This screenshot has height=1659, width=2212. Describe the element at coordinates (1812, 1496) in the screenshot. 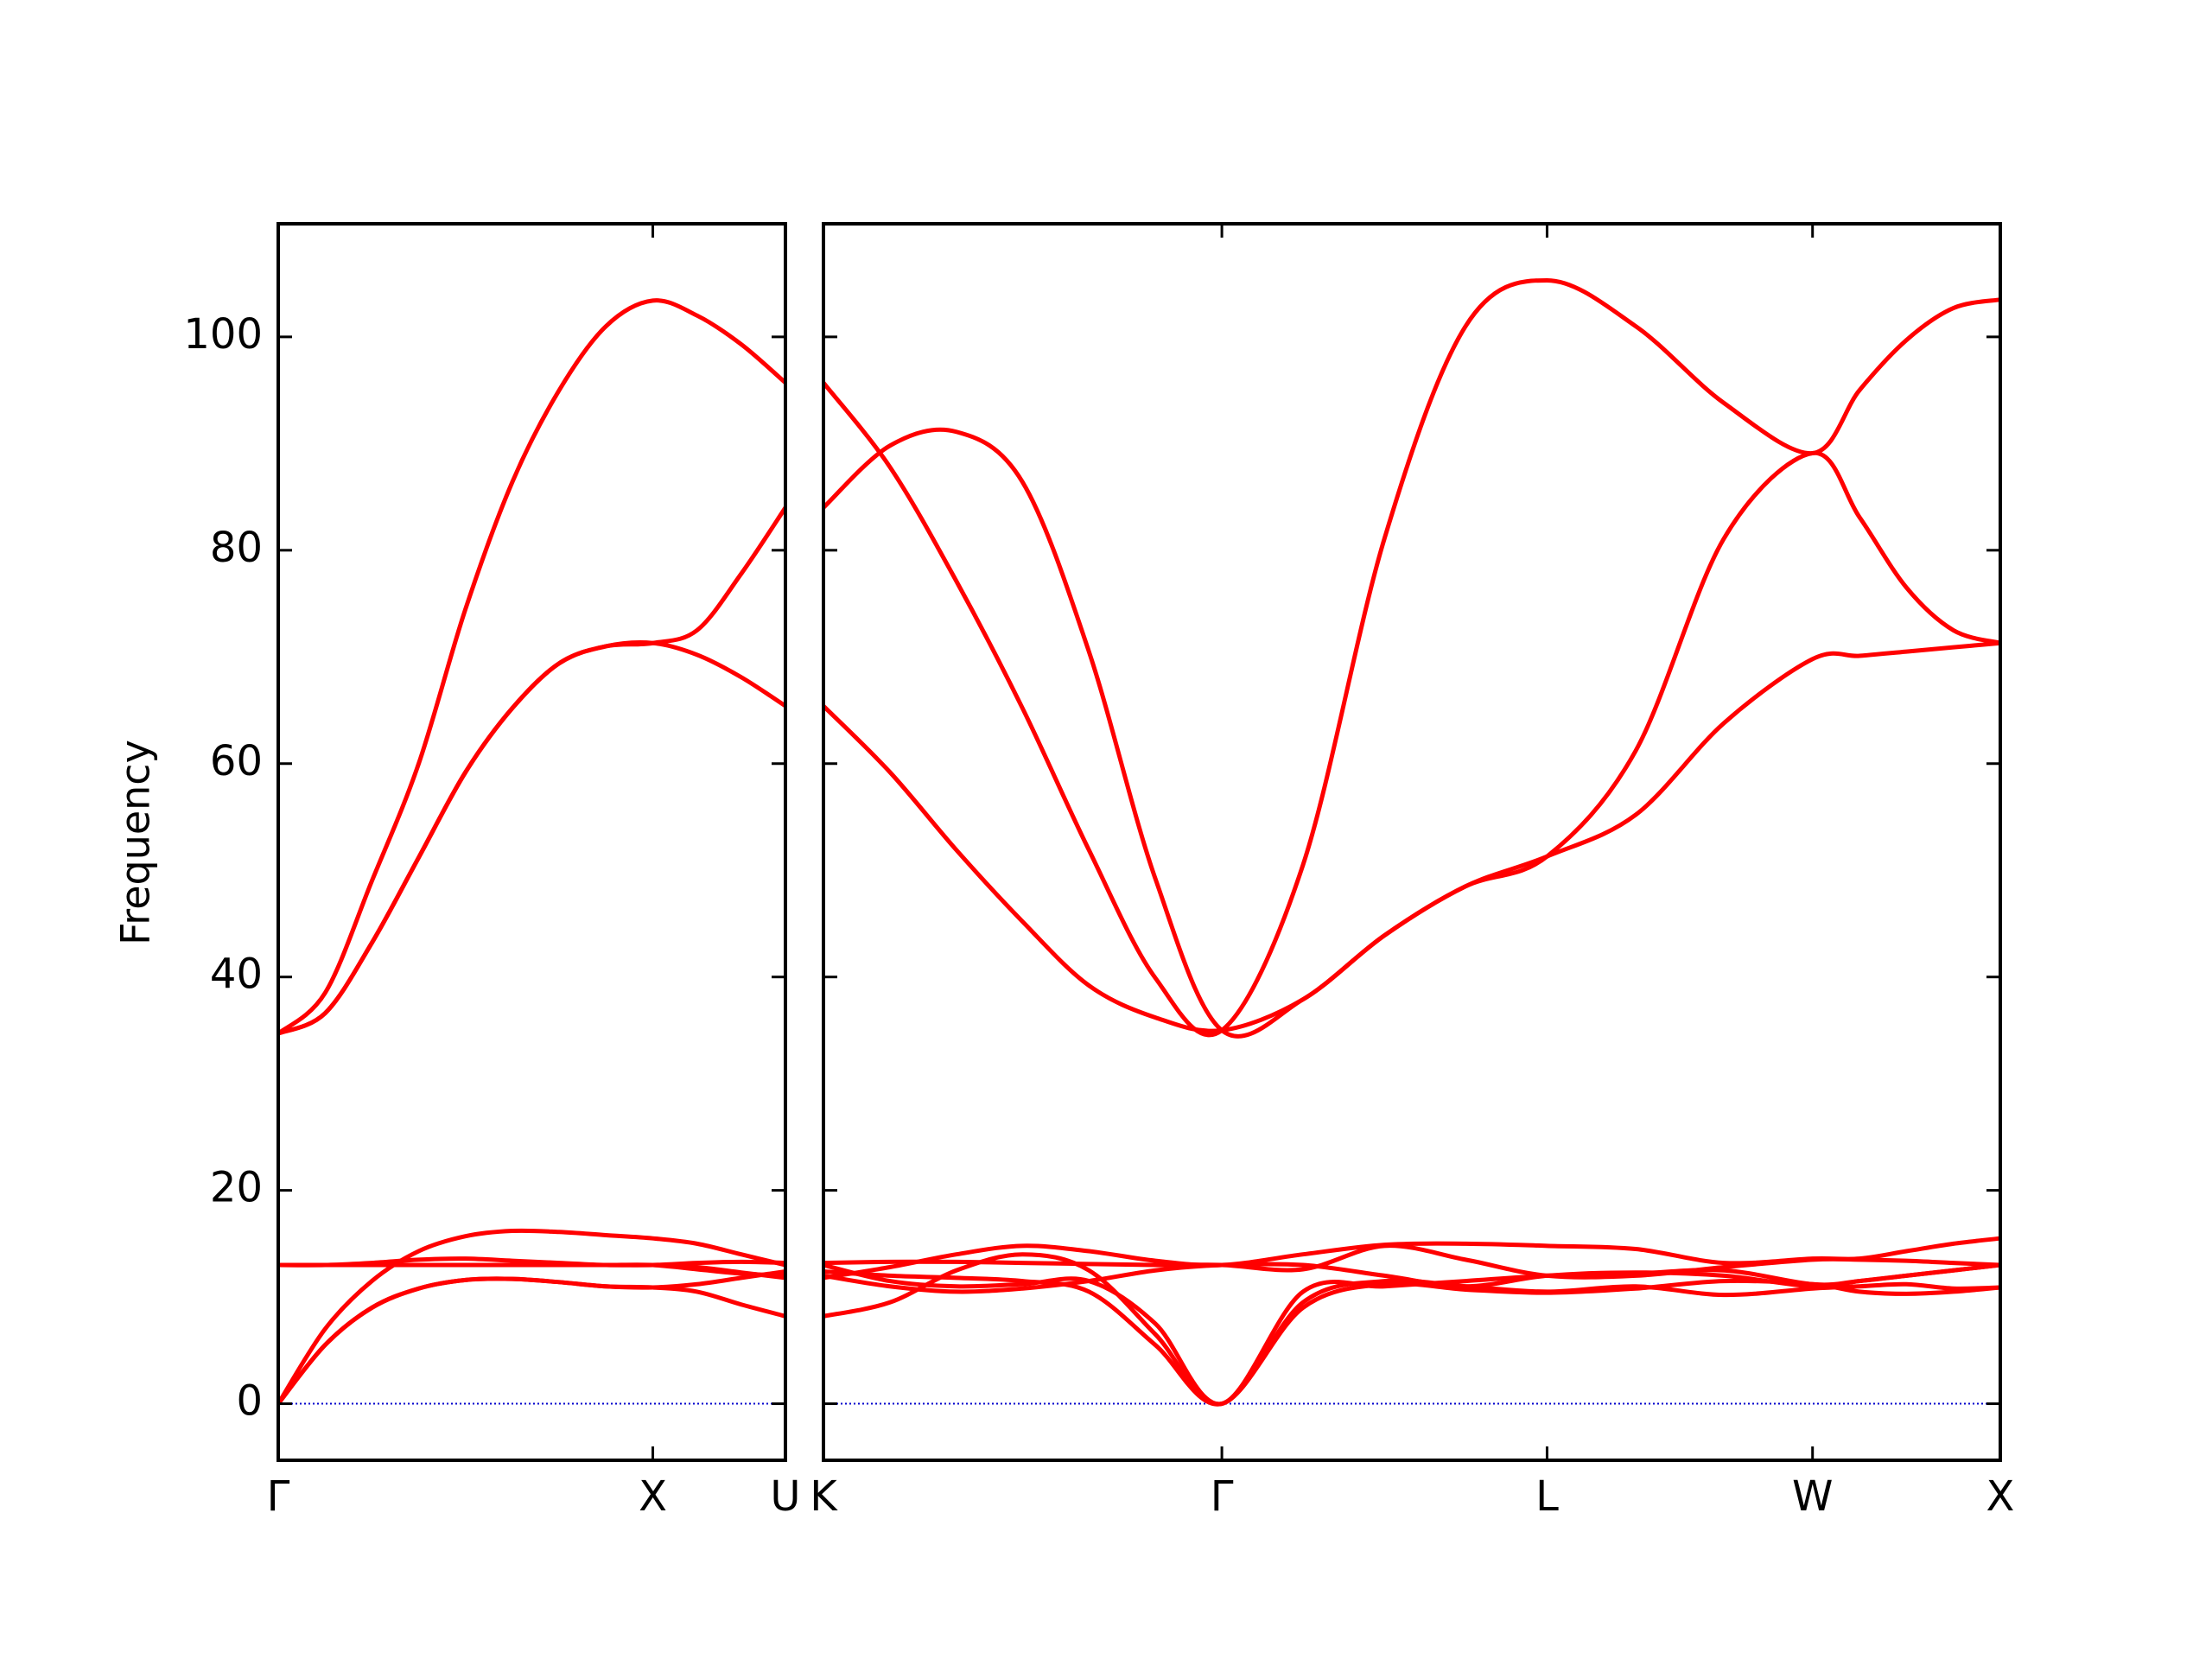

I see `x-tick-label: W` at that location.